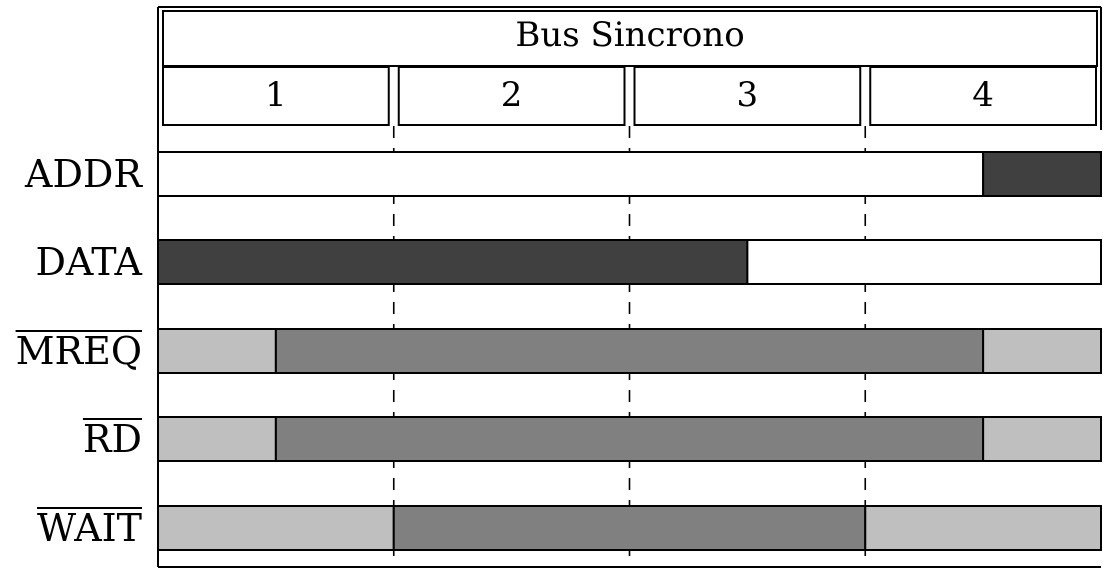  I want to click on signal-labels: ADDR DATA MREQ RD WAIT, so click(79, 351).